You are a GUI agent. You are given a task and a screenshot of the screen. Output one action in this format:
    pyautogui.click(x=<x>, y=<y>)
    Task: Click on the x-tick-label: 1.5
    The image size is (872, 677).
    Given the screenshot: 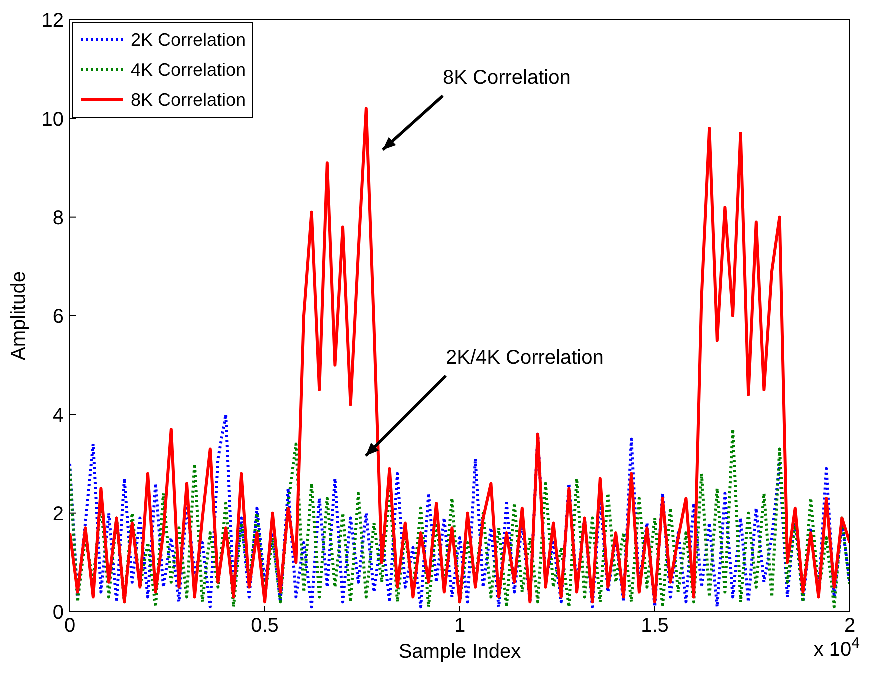 What is the action you would take?
    pyautogui.click(x=655, y=626)
    